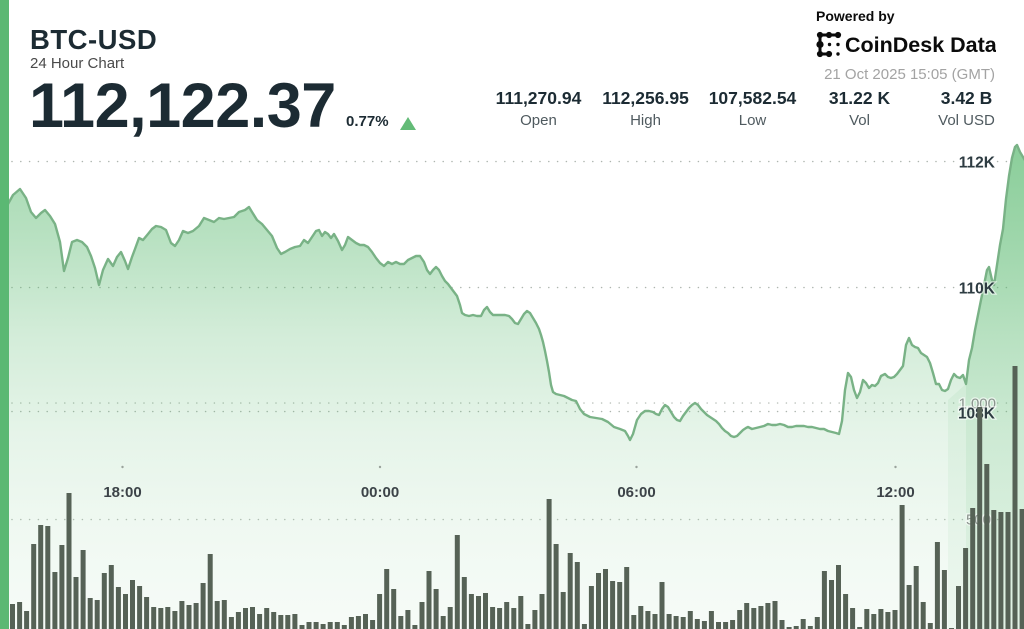 The width and height of the screenshot is (1024, 629). Describe the element at coordinates (122, 492) in the screenshot. I see `svg-text: 18:00` at that location.